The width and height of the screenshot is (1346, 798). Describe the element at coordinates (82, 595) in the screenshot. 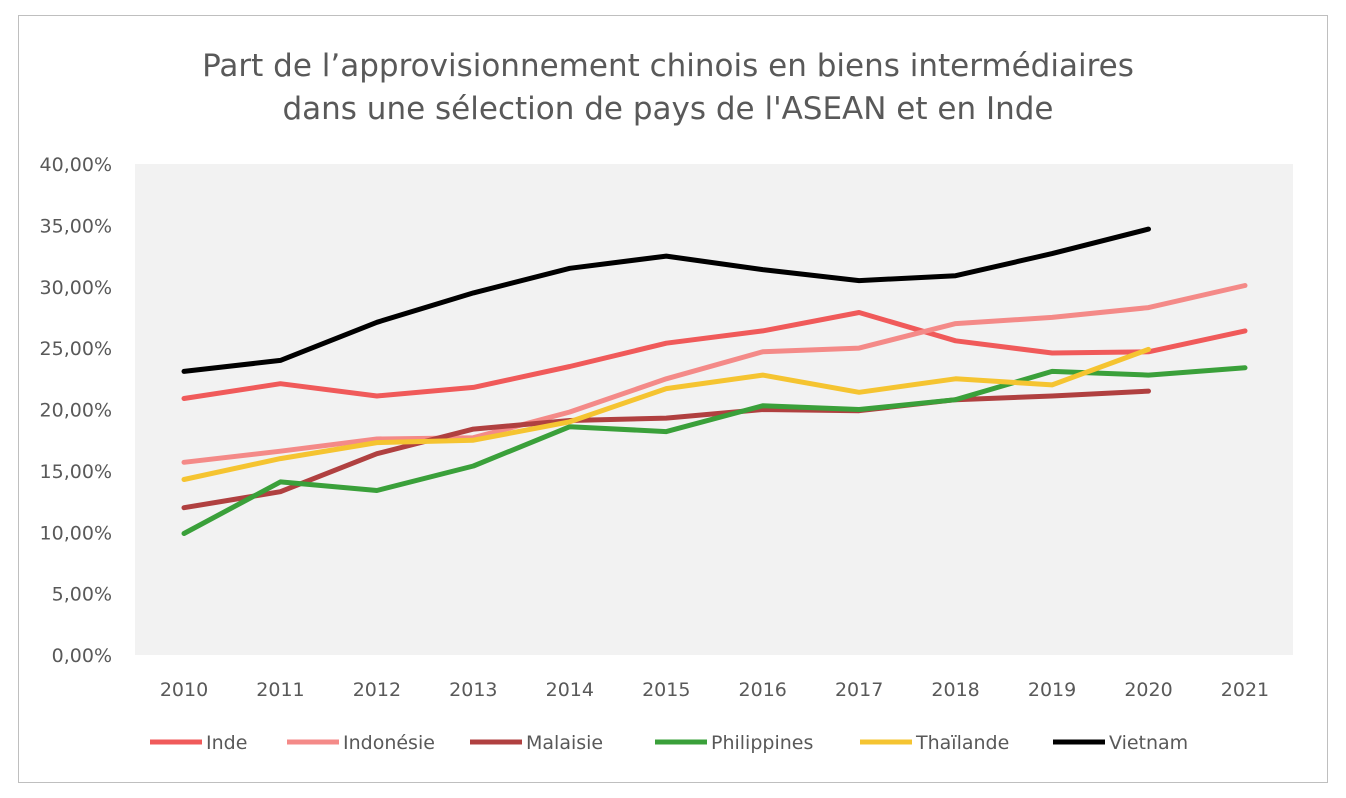

I see `y-tick-label: 5,00%` at that location.